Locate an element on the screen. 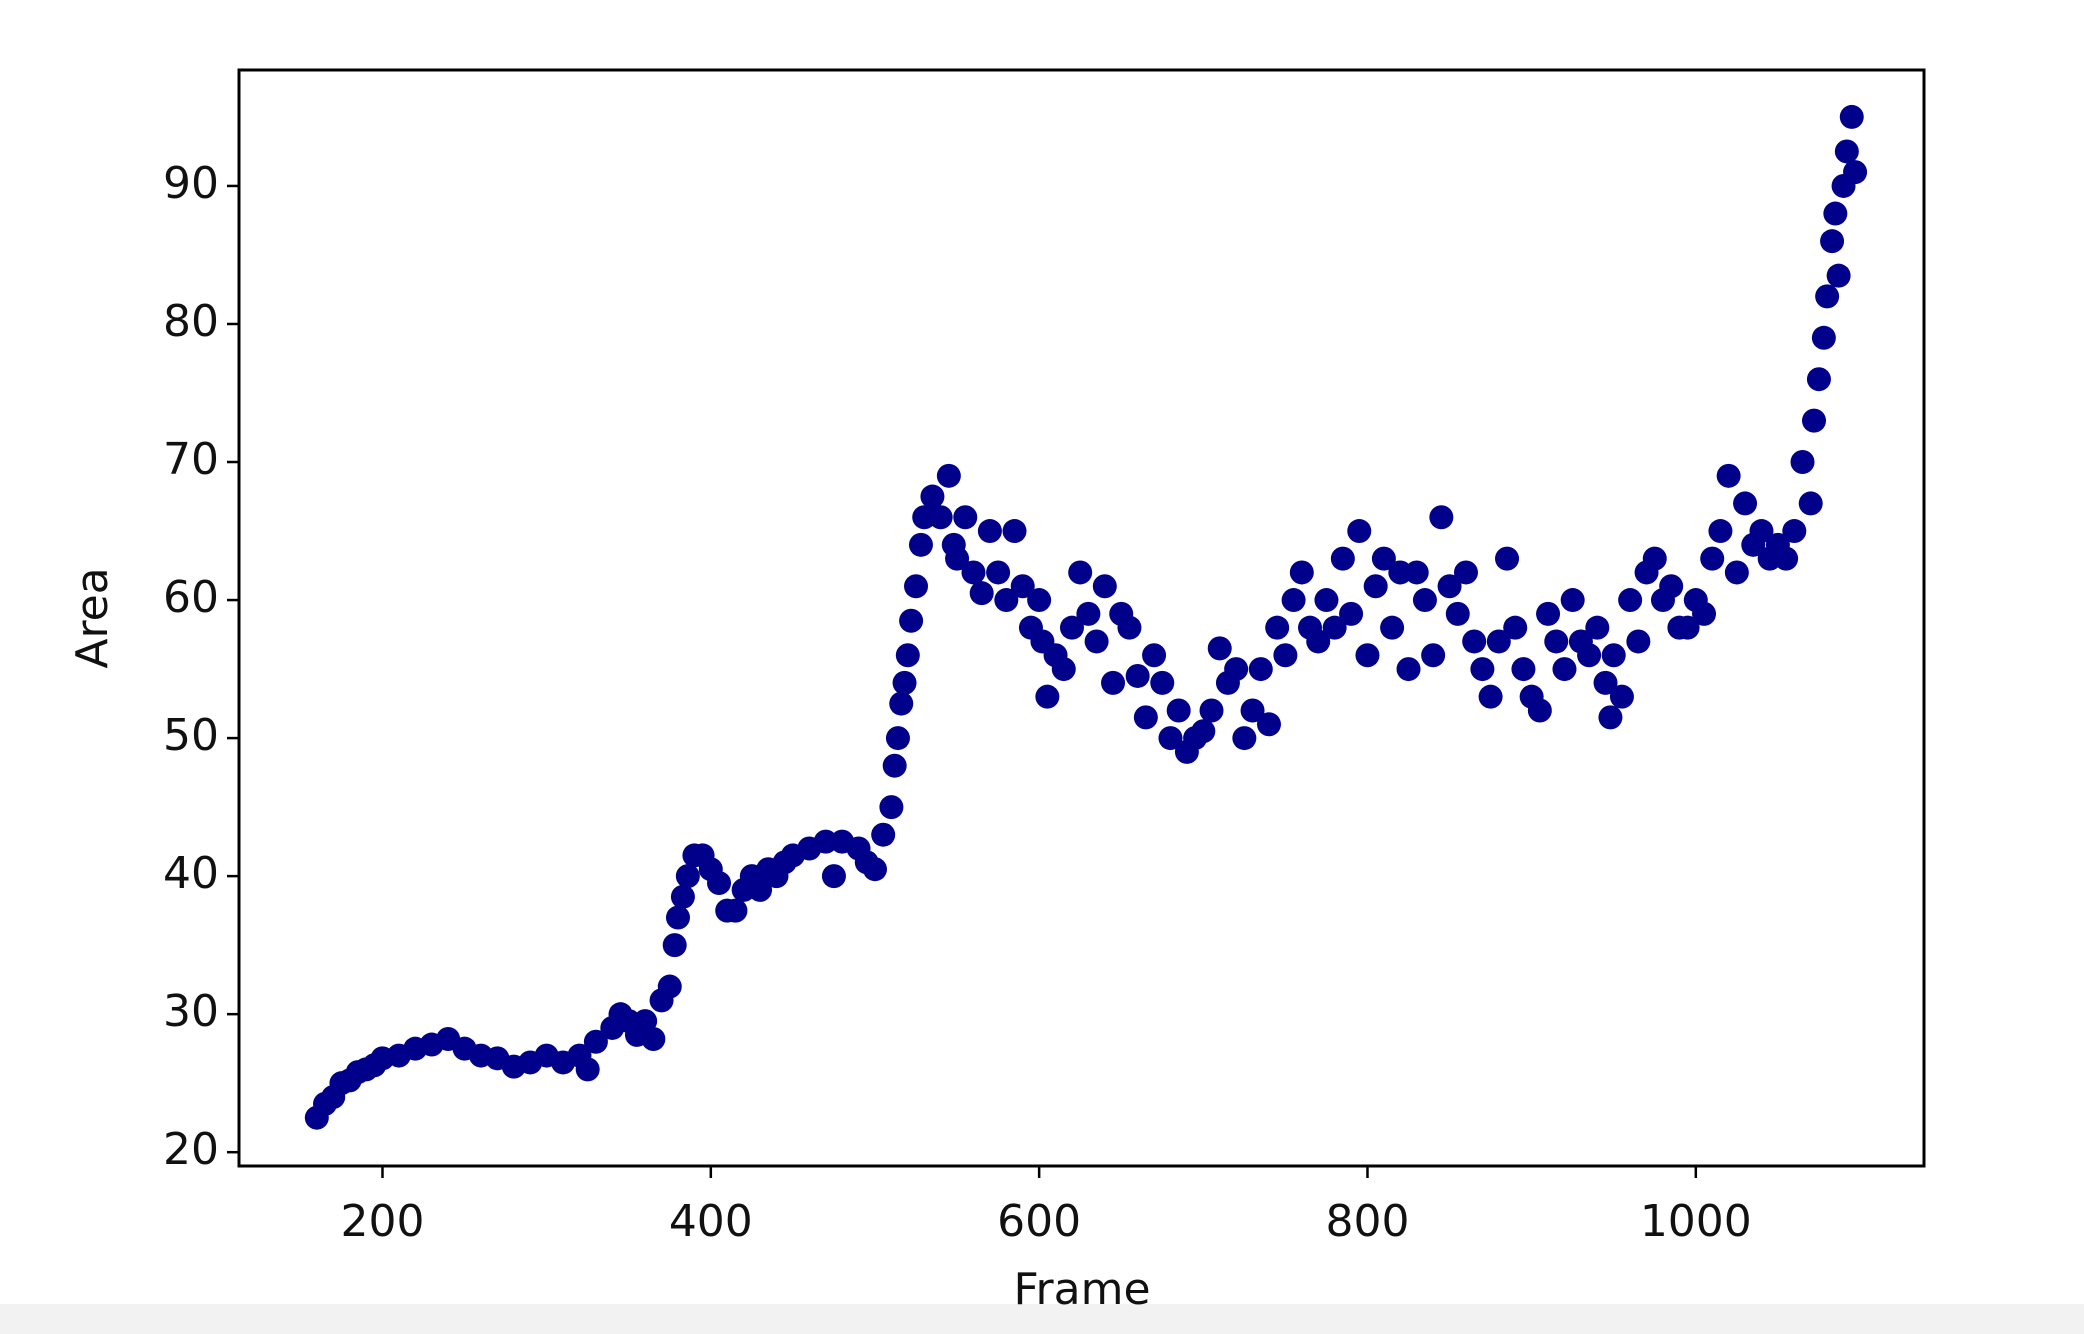 This screenshot has width=2084, height=1334. y-tick-label: 80 is located at coordinates (191, 321).